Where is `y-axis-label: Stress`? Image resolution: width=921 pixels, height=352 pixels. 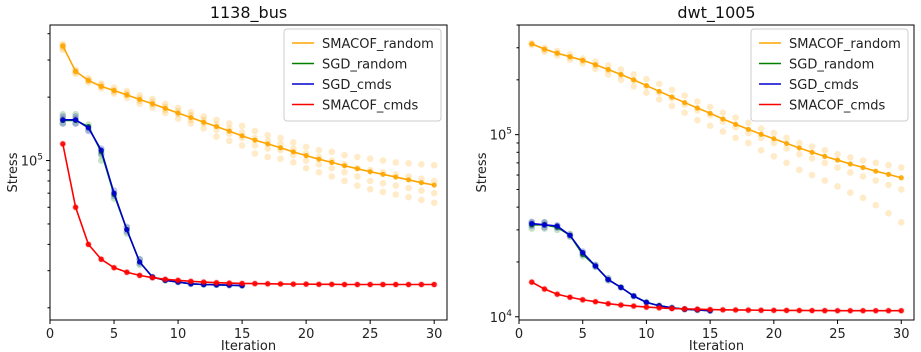
y-axis-label: Stress is located at coordinates (13, 172).